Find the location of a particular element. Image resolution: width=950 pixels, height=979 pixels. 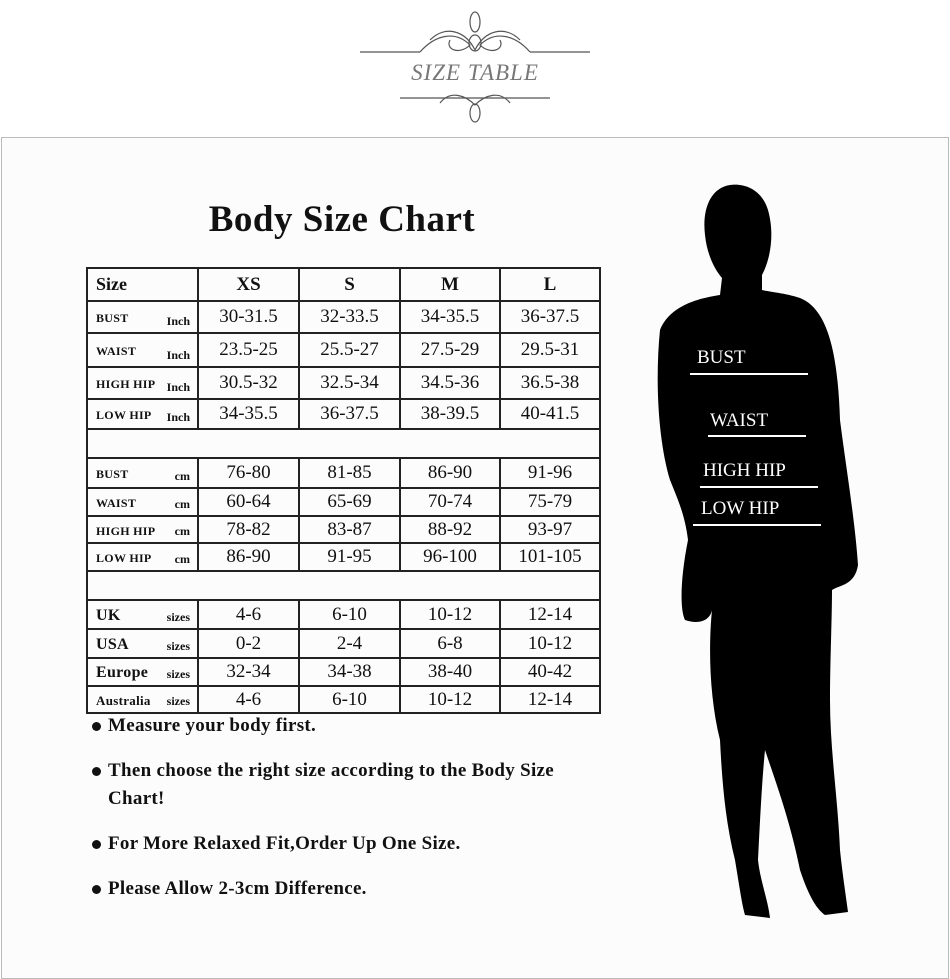

value-cell: 81-85 is located at coordinates (349, 473).